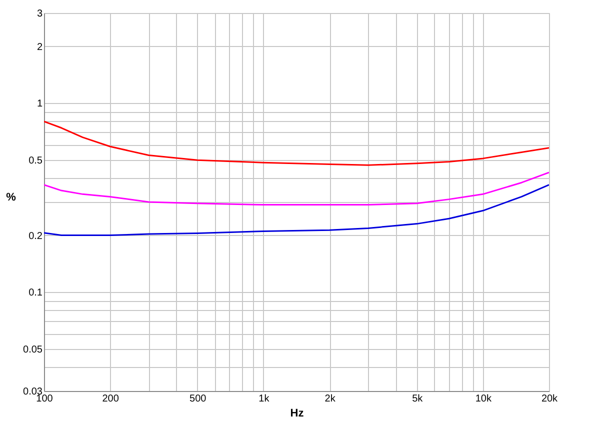  Describe the element at coordinates (35, 161) in the screenshot. I see `y-tick-label: 0.5` at that location.